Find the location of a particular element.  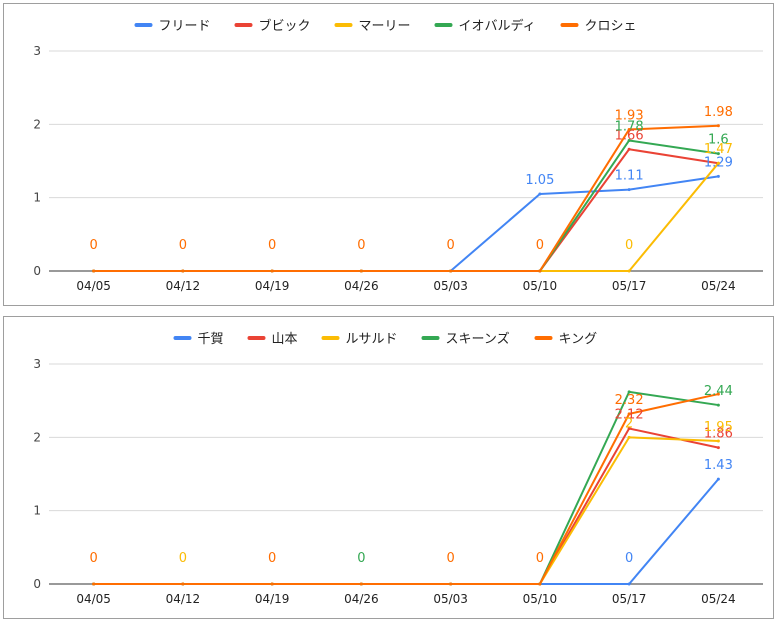

legend: 千賀 山本 ルサルド スキーンズ キング is located at coordinates (385, 339).